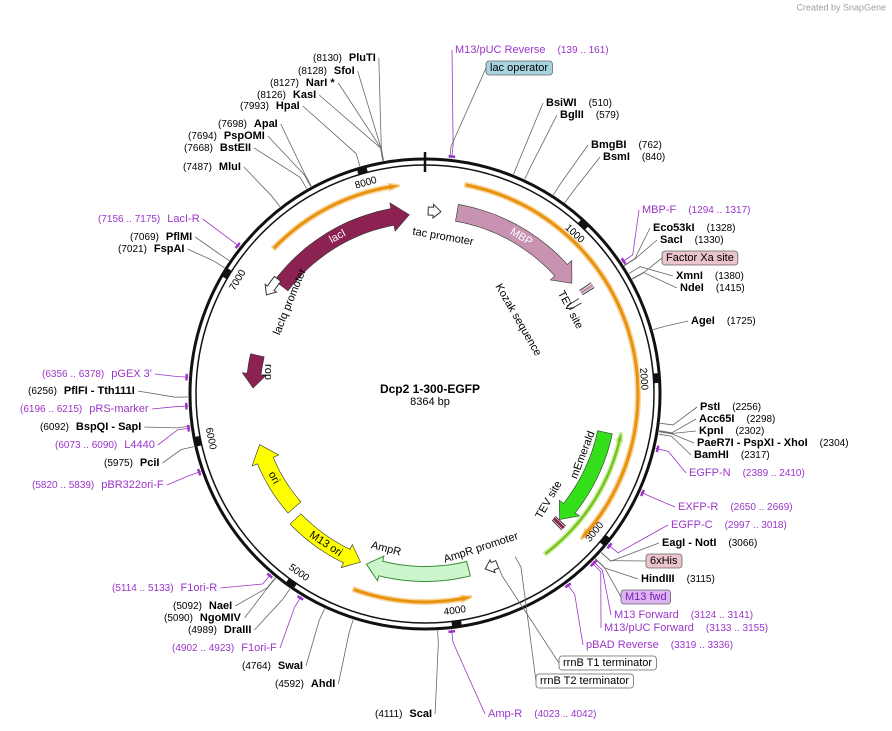 This screenshot has height=731, width=892. I want to click on site-label: (8127) NarI *, so click(302, 83).